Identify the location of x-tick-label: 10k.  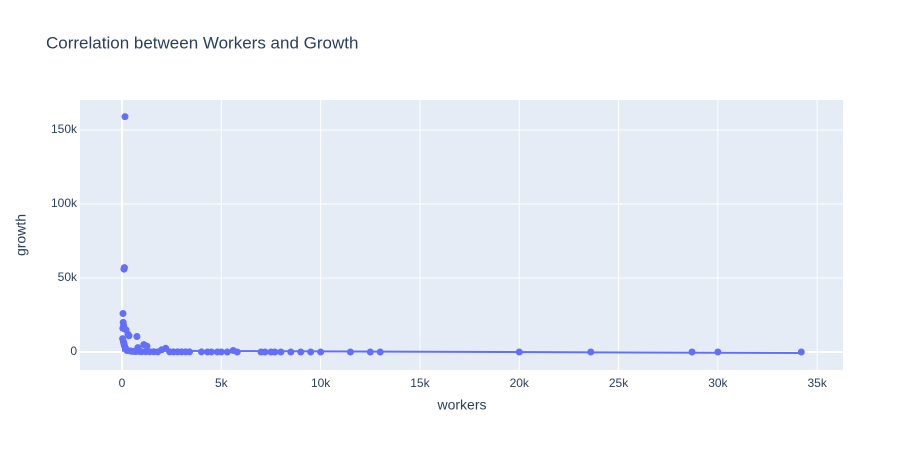
(321, 383).